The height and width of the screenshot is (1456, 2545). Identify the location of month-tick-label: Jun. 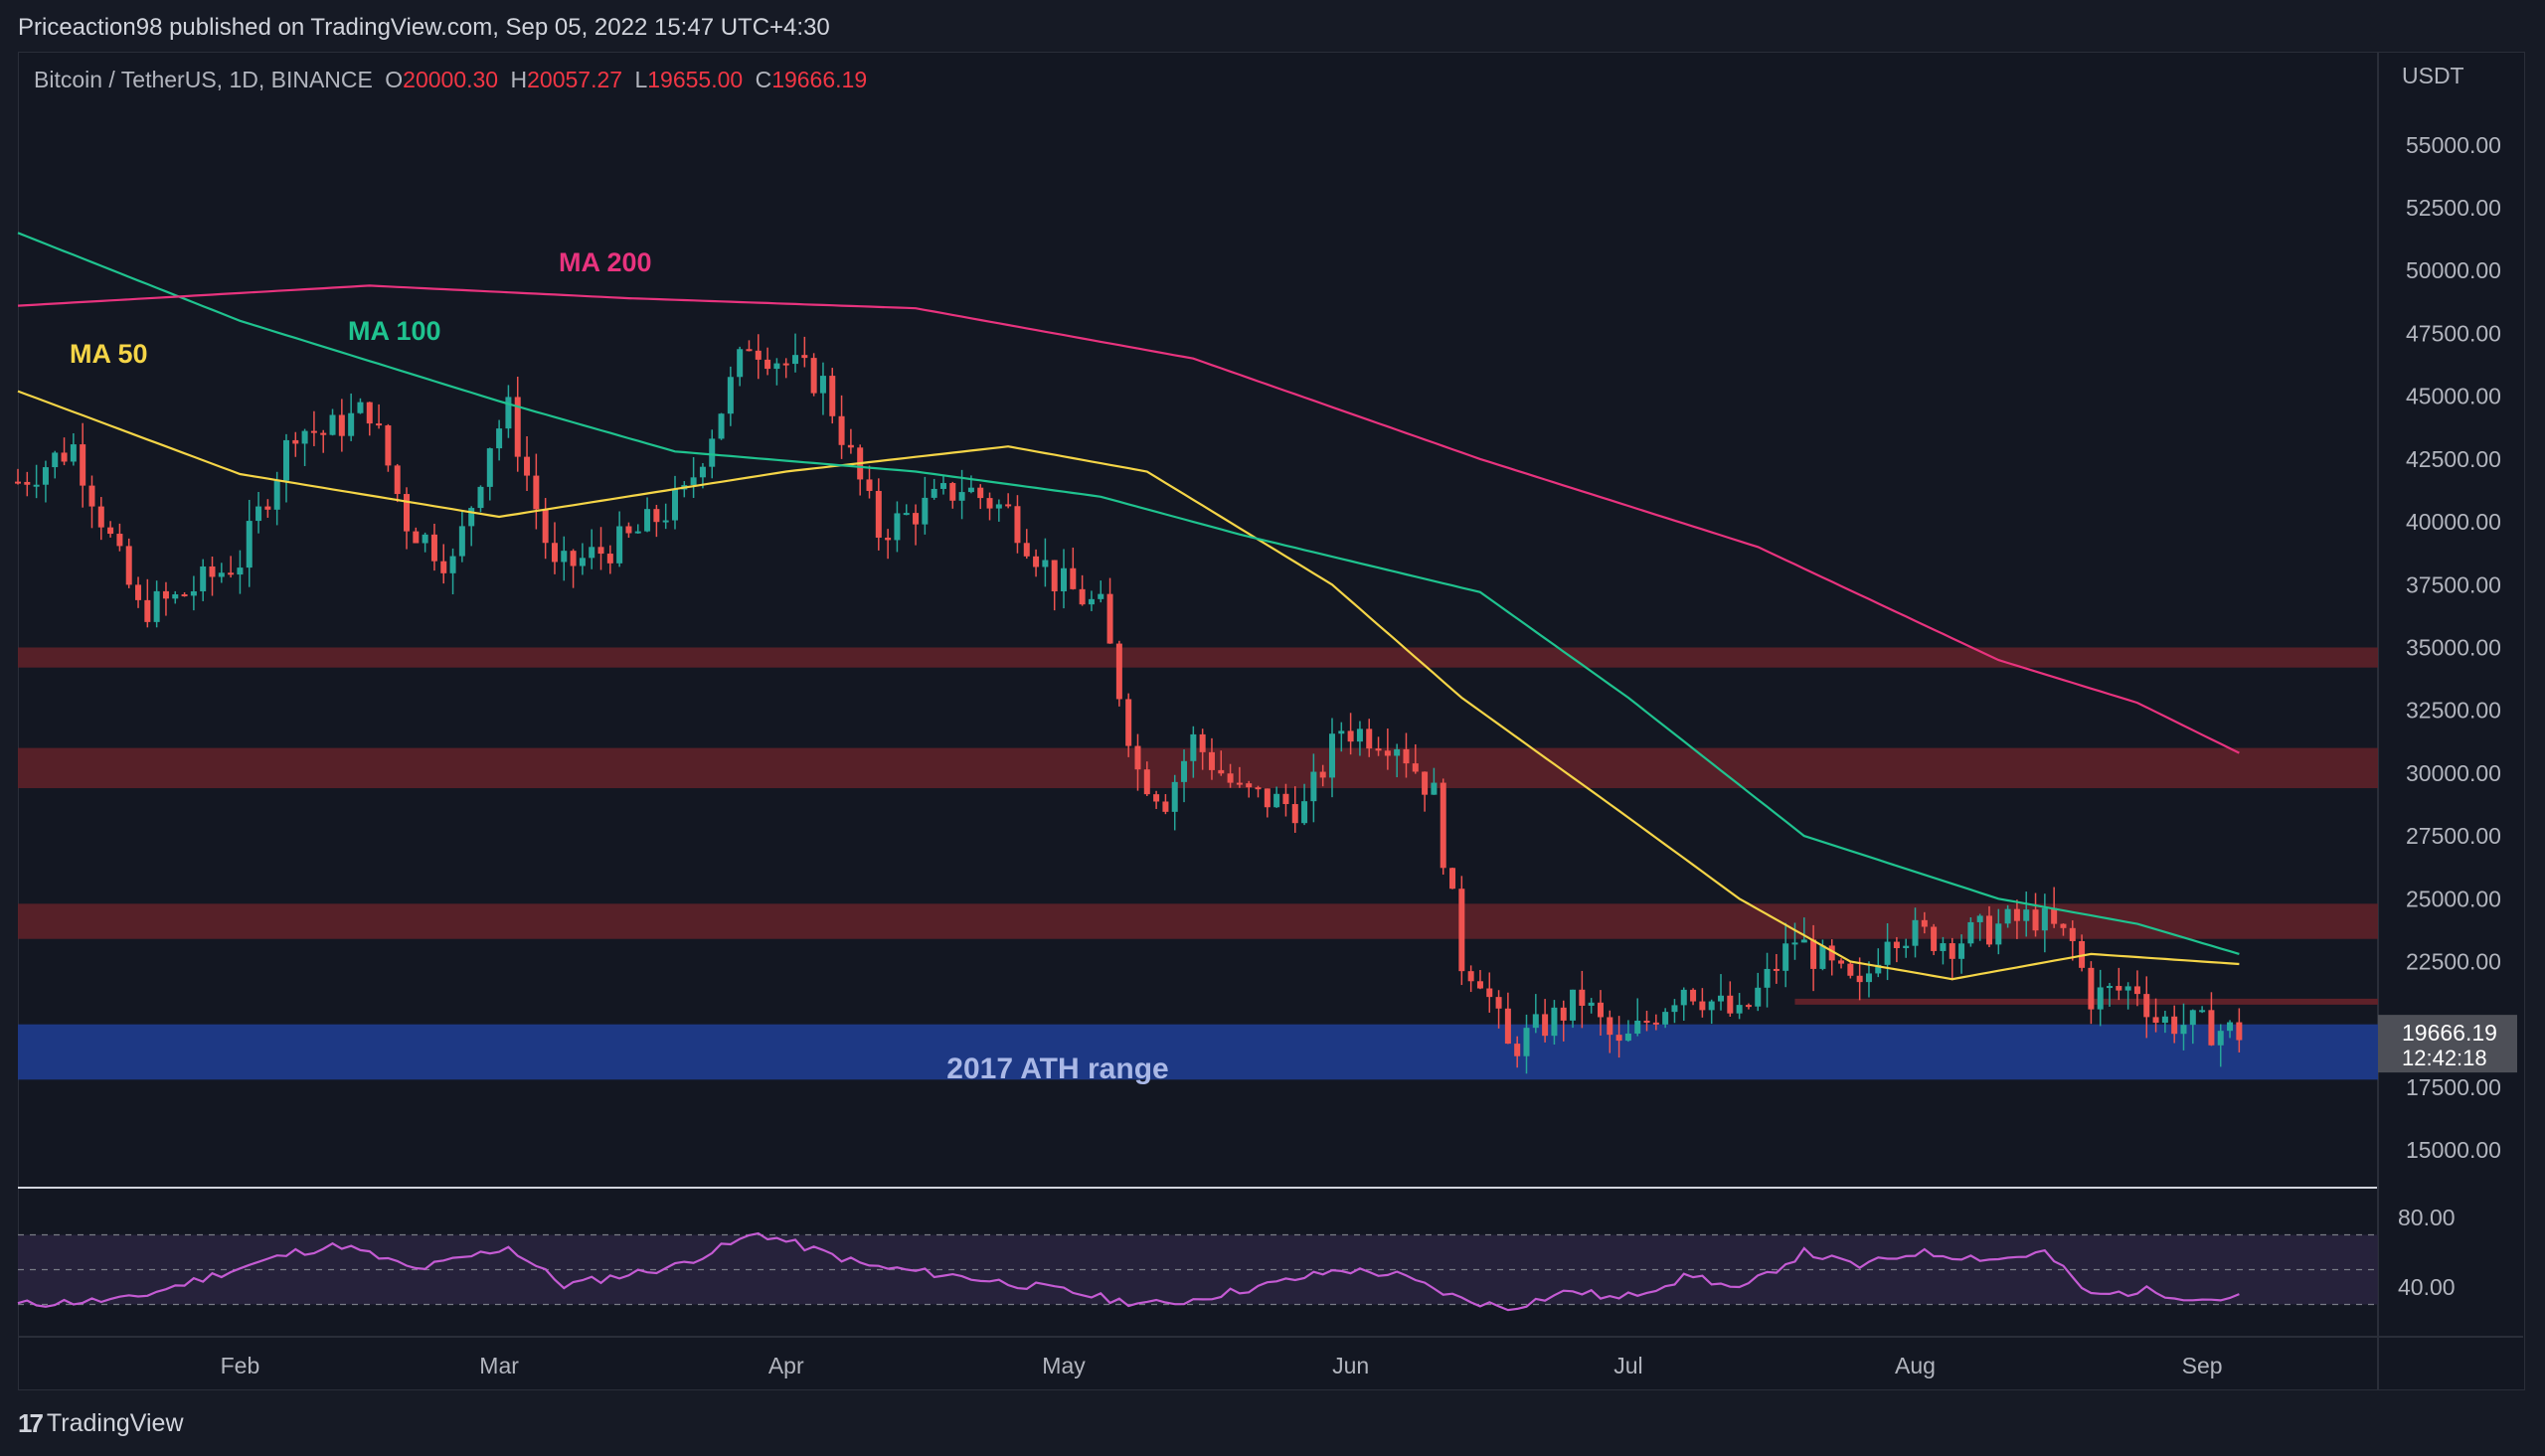
(1350, 1365).